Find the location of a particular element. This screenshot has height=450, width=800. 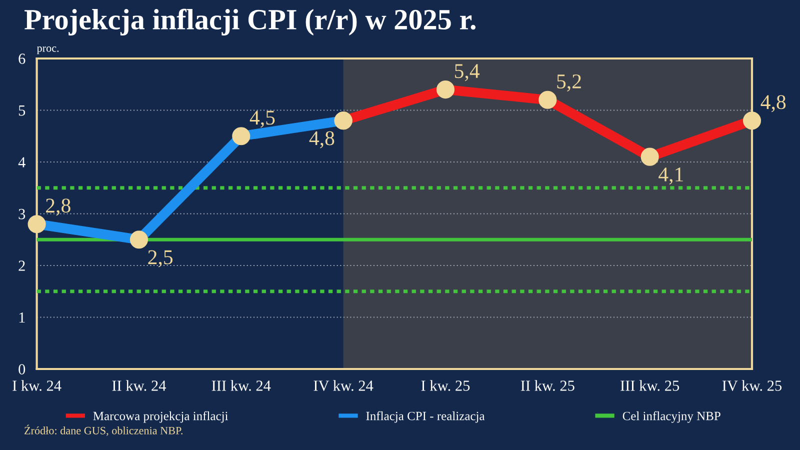

data-label: 2,8 is located at coordinates (58, 207).